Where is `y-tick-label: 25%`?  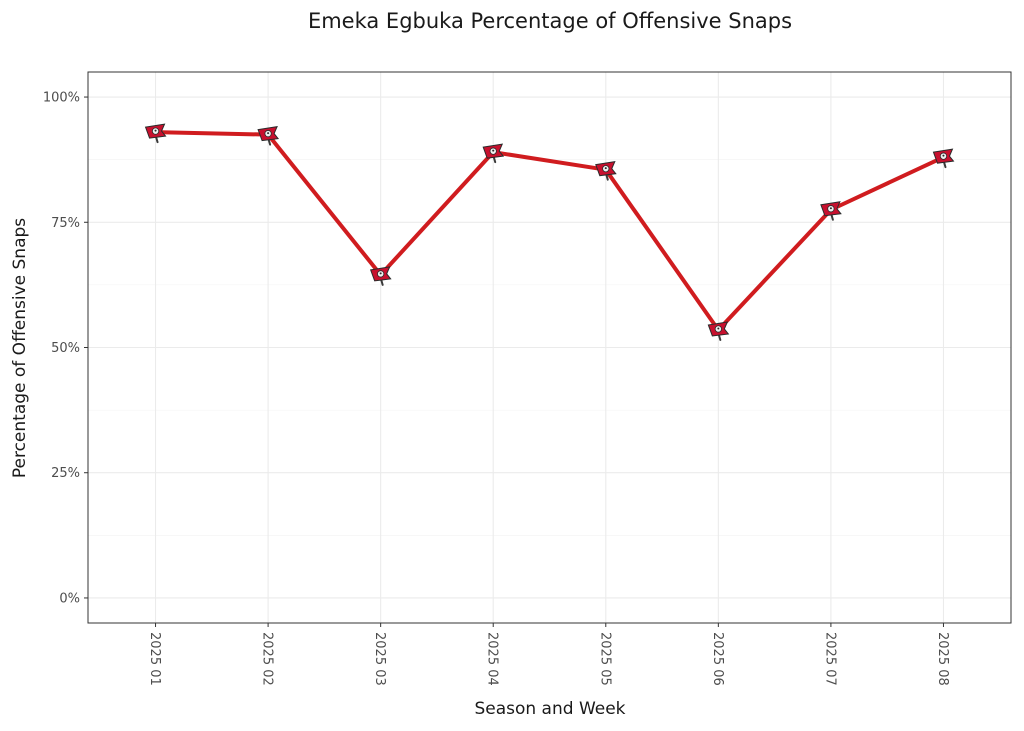 y-tick-label: 25% is located at coordinates (65, 473).